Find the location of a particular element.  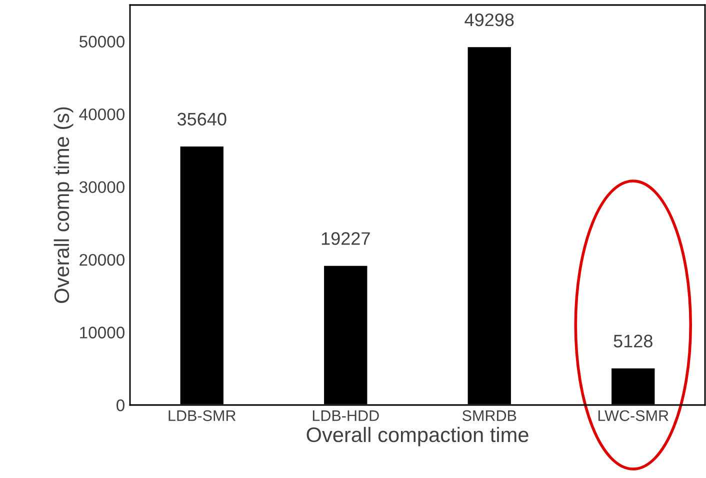

x-tick-label: LWC-SMR is located at coordinates (633, 416).